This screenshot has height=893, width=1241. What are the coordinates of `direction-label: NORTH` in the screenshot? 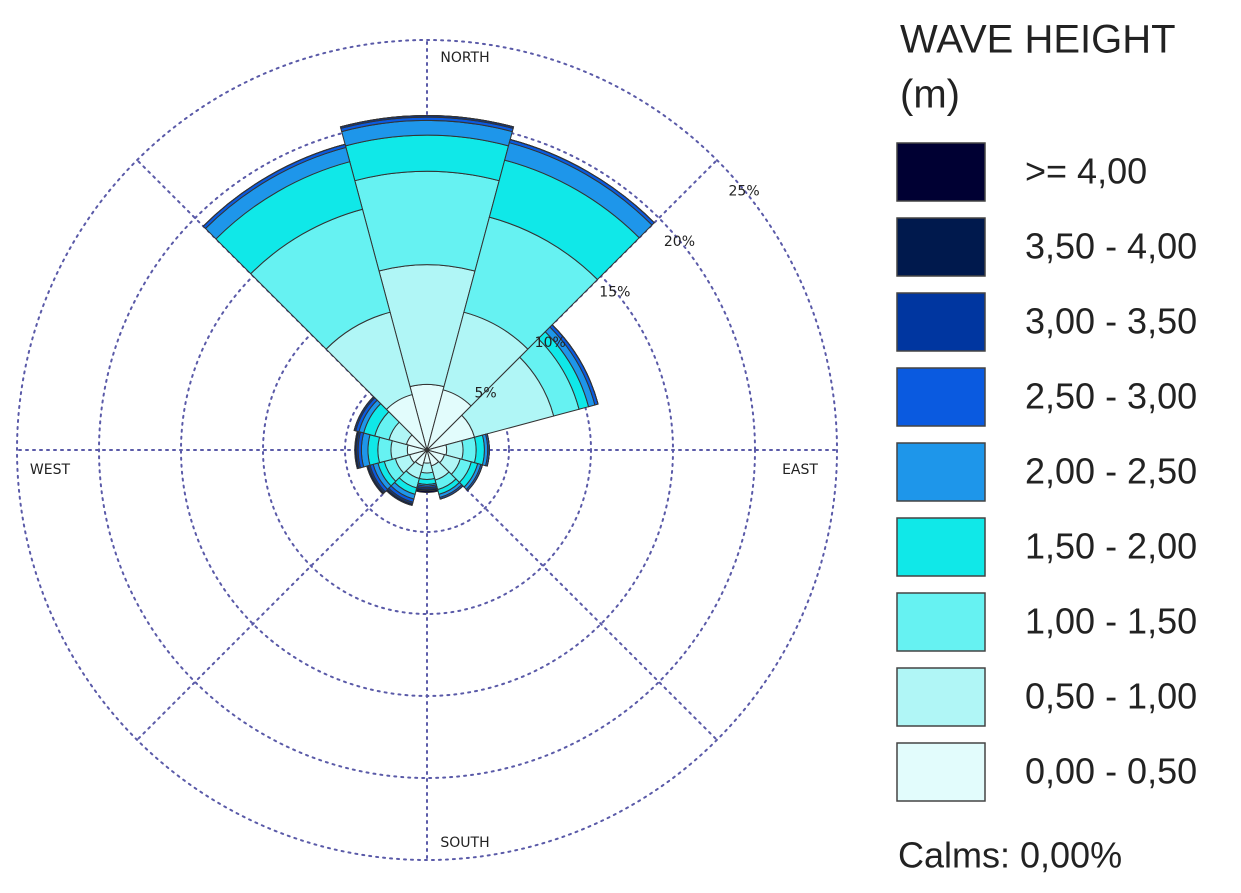 It's located at (464, 58).